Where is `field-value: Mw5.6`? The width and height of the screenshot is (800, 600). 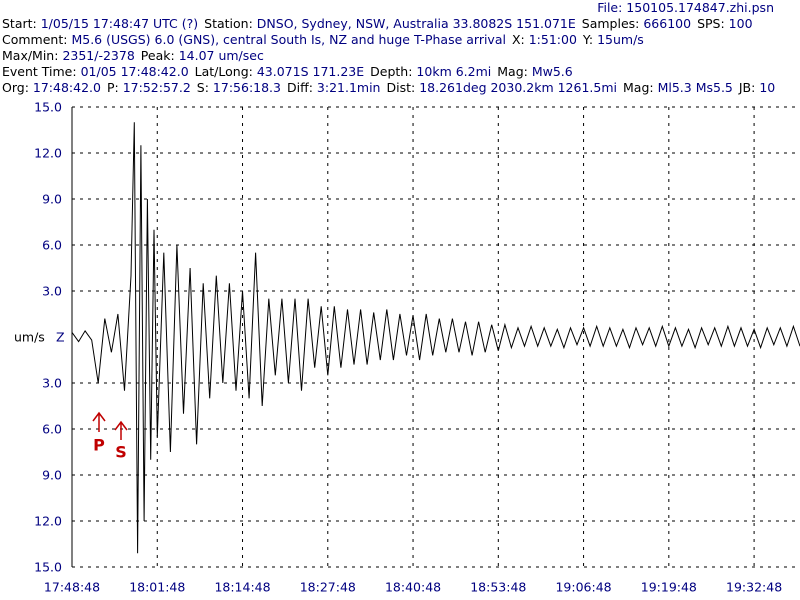 field-value: Mw5.6 is located at coordinates (552, 71).